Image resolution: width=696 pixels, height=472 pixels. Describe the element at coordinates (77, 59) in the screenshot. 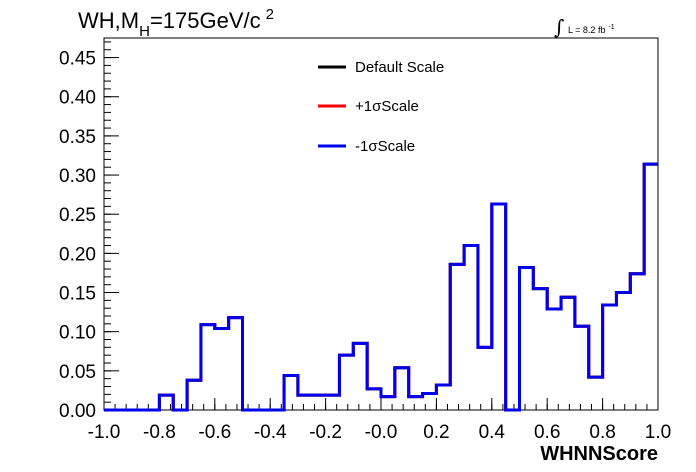

I see `y-tick-label: 0.45` at that location.